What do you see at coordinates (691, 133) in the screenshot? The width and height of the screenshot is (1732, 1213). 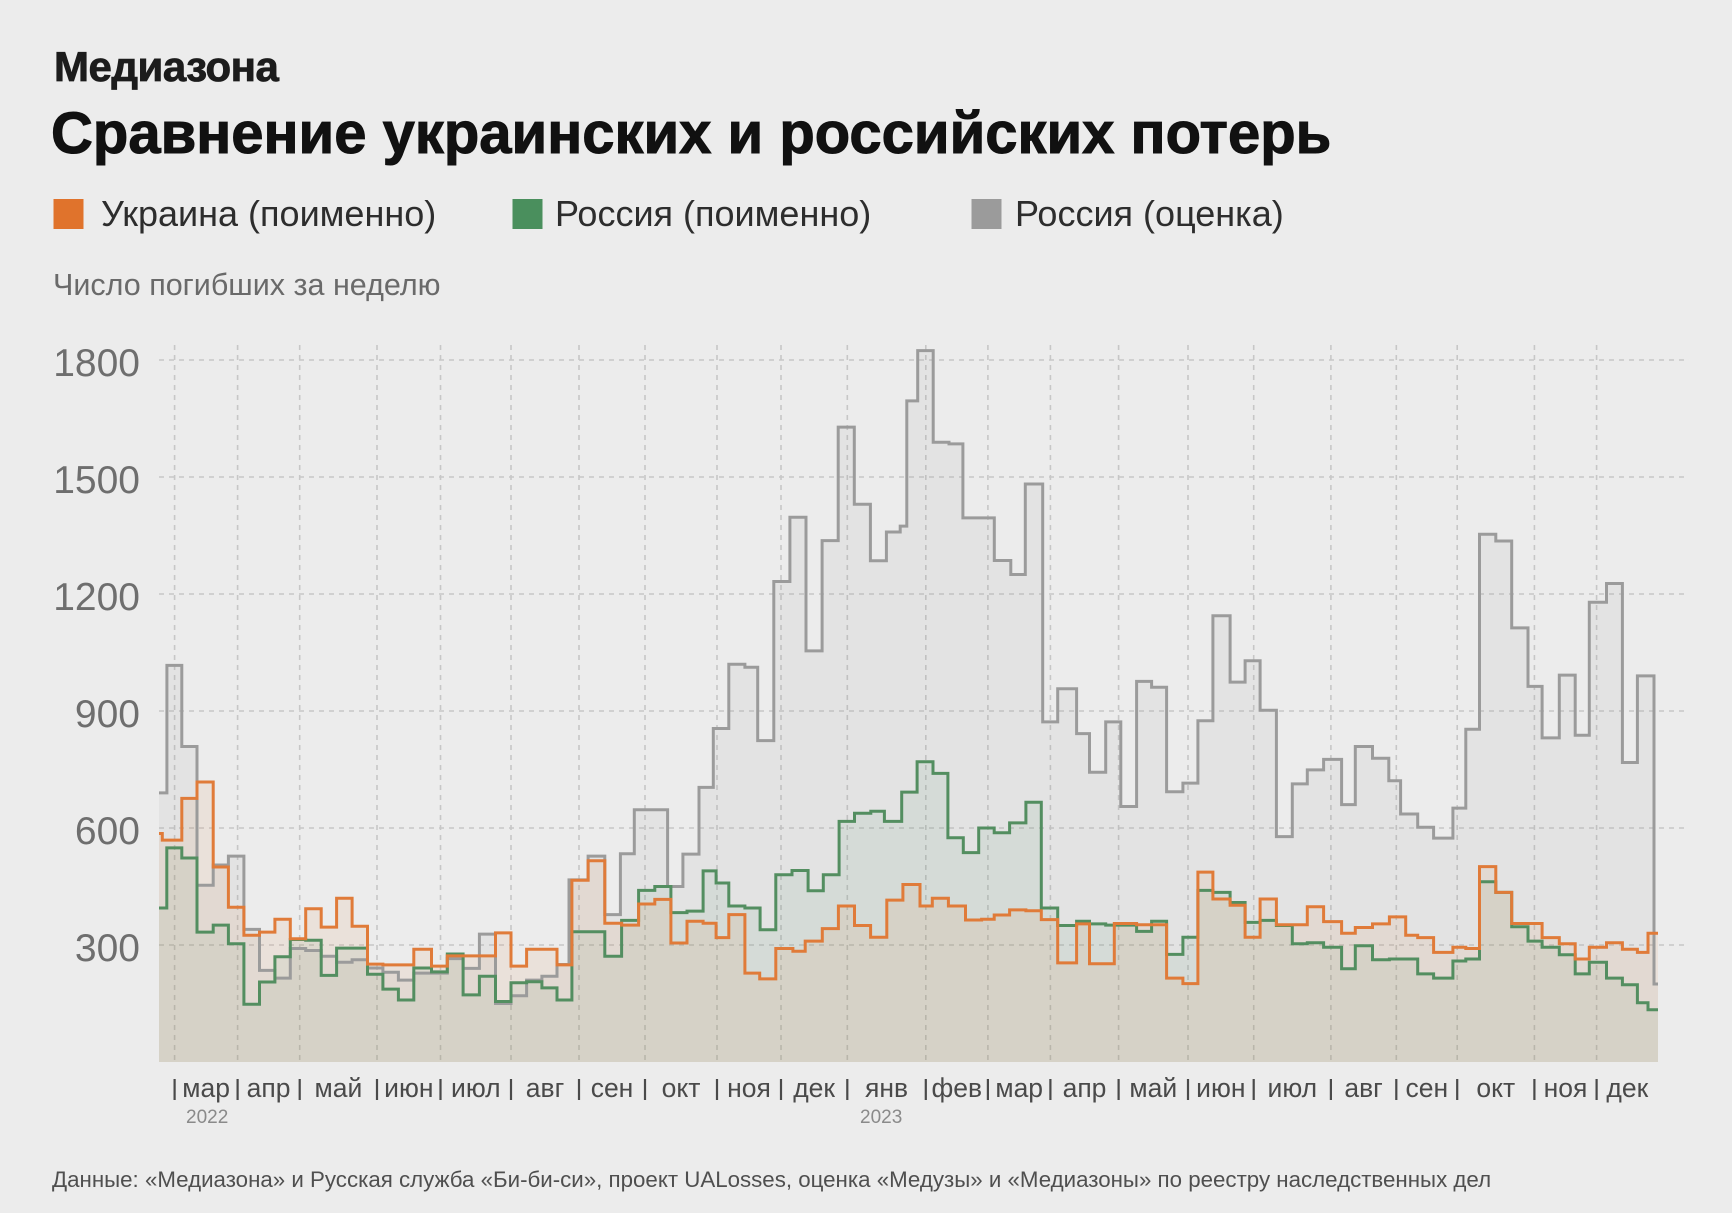 I see `svg-text:Сравнение украинских и российс: Сравнение украинских и российских потерь` at bounding box center [691, 133].